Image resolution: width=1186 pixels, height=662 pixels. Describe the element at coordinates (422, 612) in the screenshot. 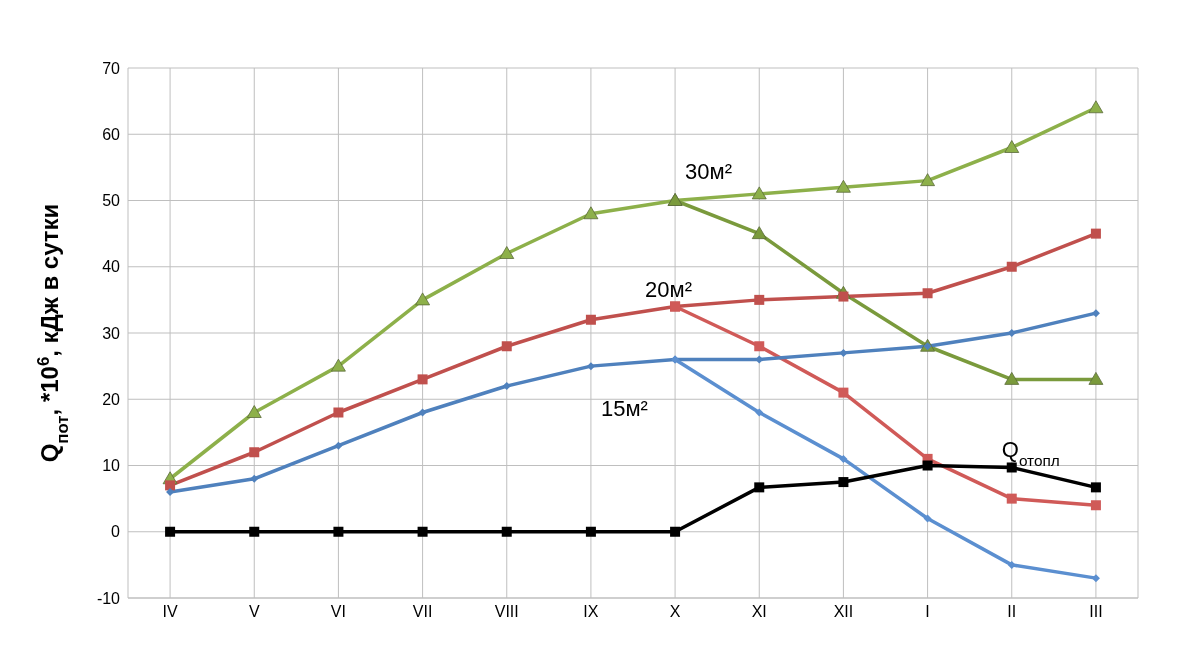

I see `x-tick-label: VII` at that location.